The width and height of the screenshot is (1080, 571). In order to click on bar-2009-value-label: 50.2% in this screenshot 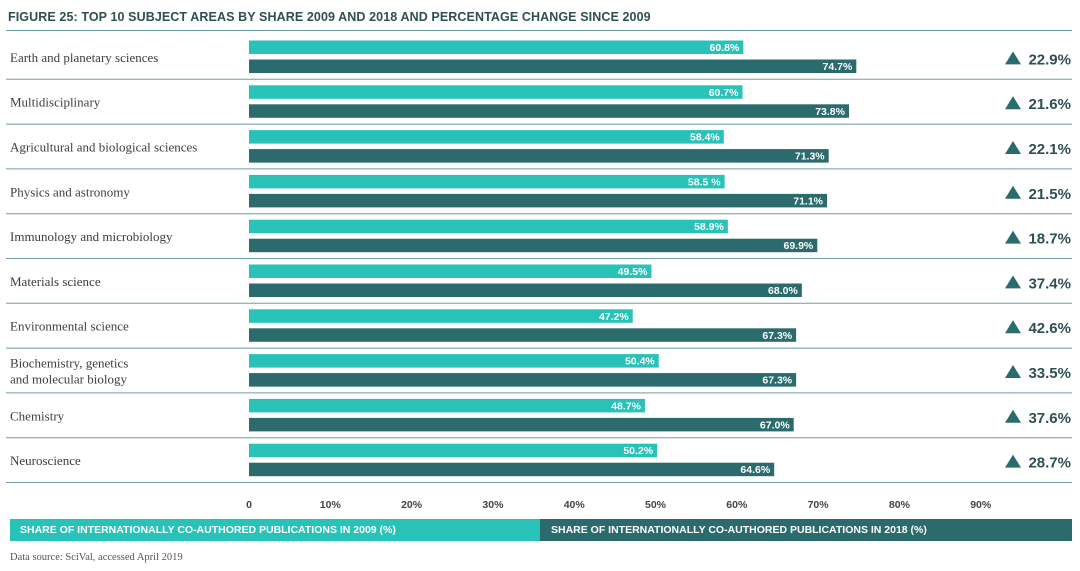, I will do `click(638, 451)`.